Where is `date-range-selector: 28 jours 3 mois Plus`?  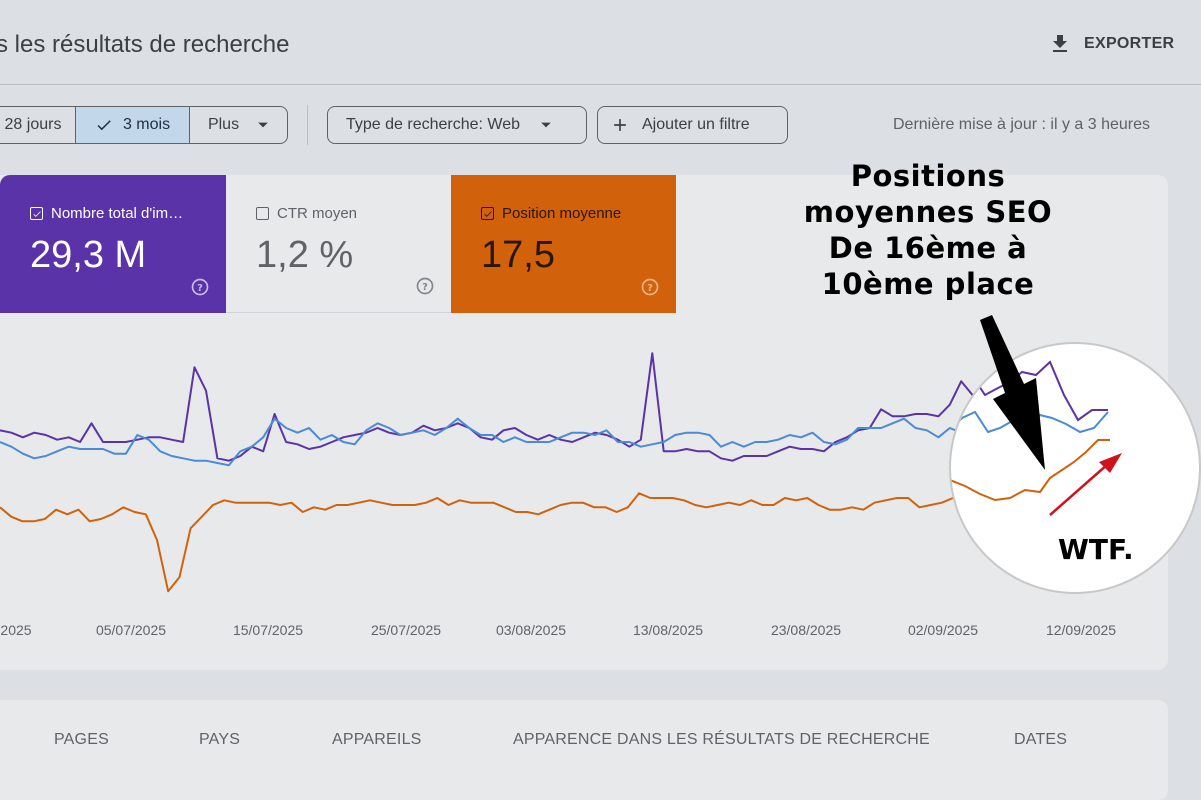 date-range-selector: 28 jours 3 mois Plus is located at coordinates (144, 125).